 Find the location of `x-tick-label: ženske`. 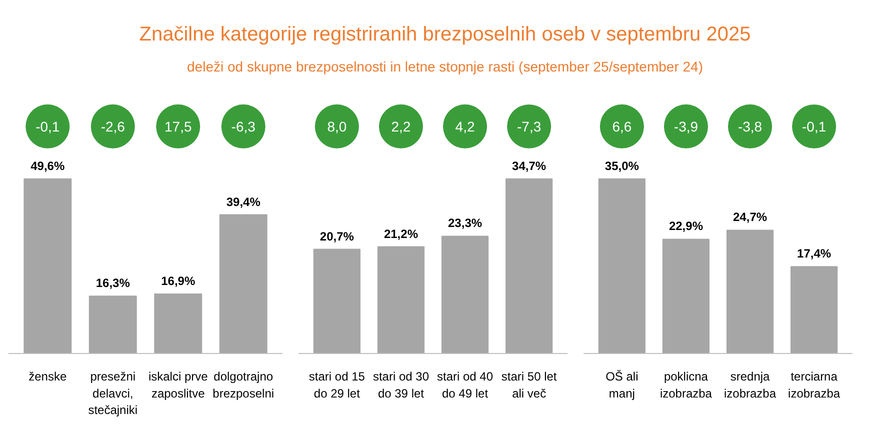

x-tick-label: ženske is located at coordinates (47, 377).